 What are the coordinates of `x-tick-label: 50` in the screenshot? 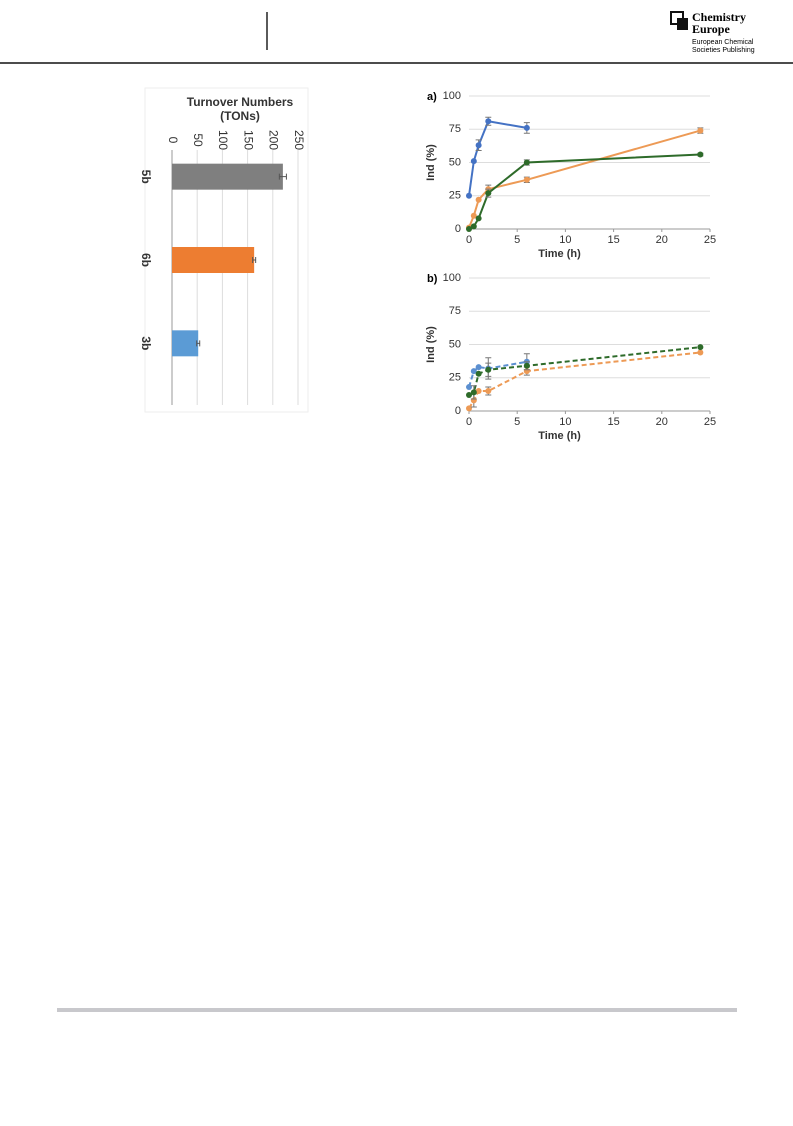 It's located at (198, 140).